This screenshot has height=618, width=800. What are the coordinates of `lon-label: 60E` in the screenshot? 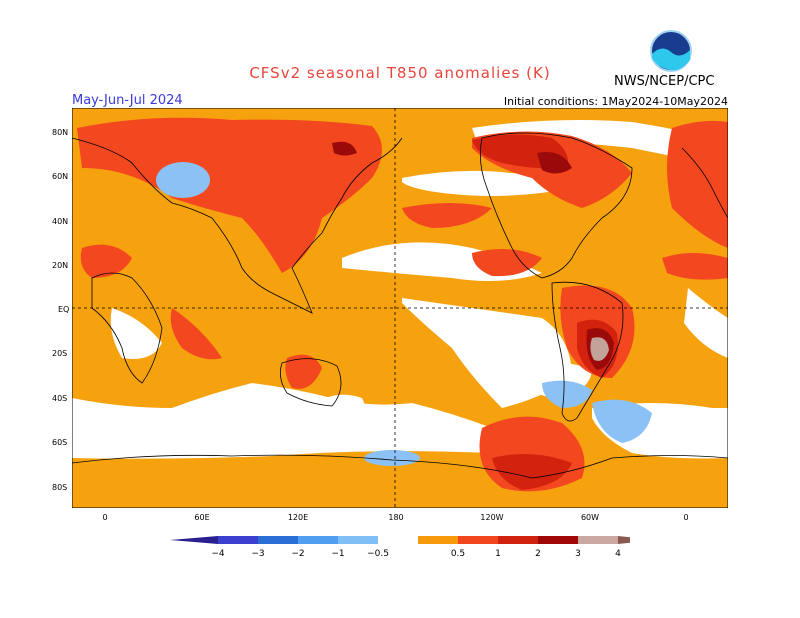 It's located at (202, 517).